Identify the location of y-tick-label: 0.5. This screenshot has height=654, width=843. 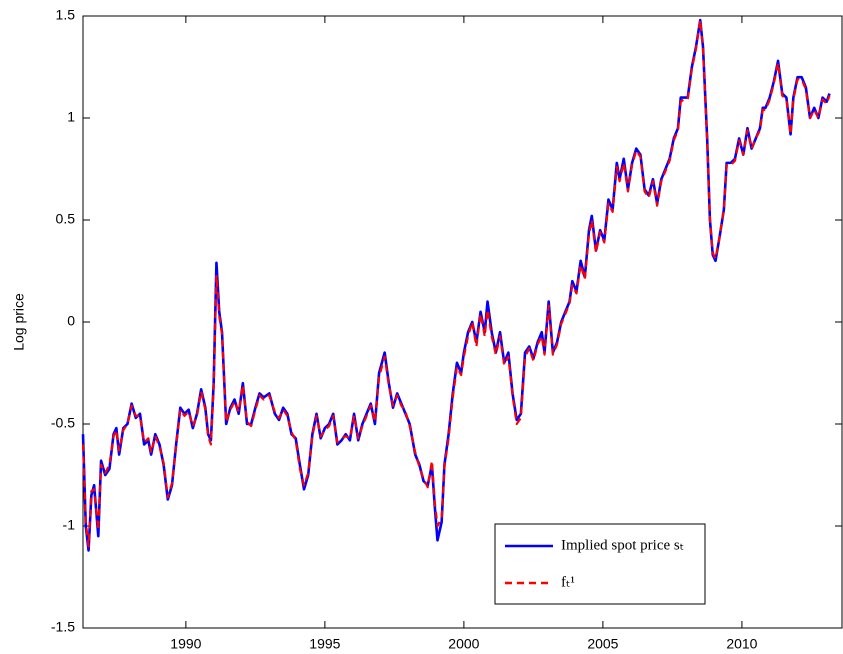
(66, 219).